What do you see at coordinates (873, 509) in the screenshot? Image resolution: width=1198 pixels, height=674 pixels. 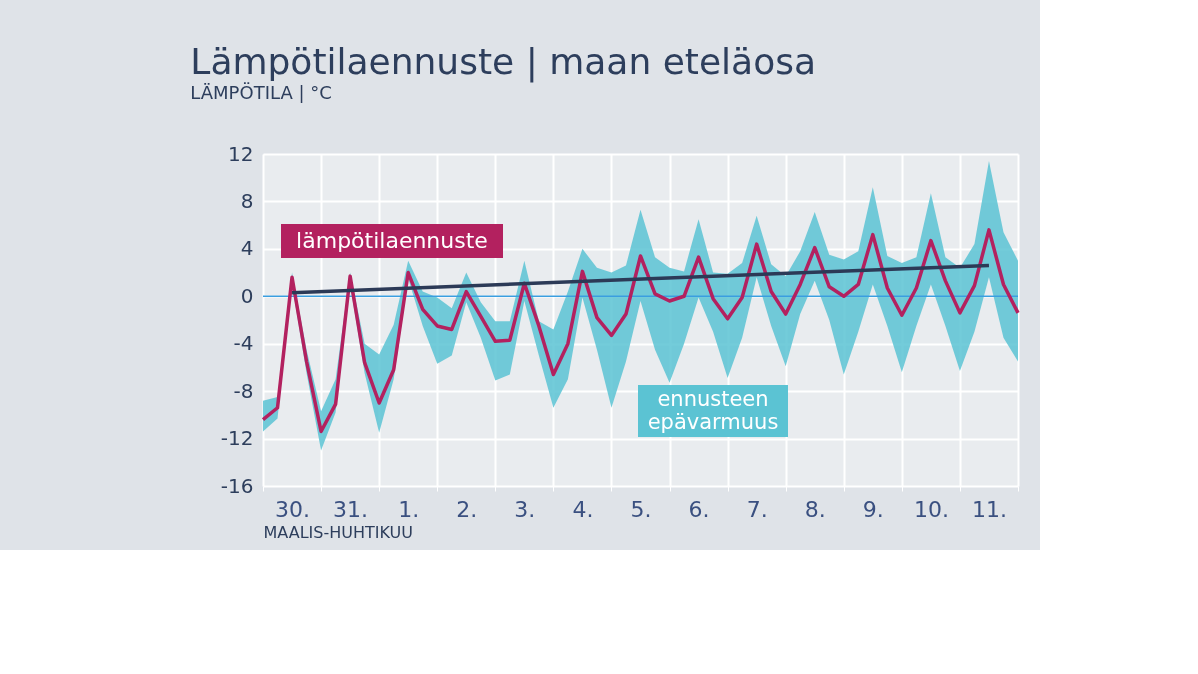 I see `x-tick-label: 9.` at bounding box center [873, 509].